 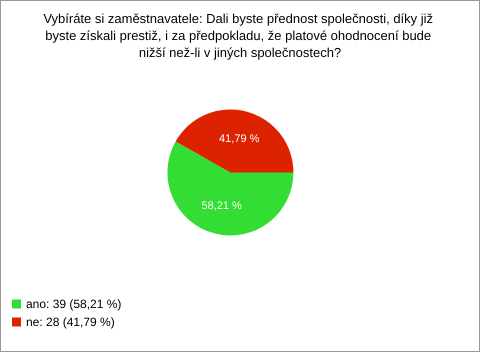 I want to click on legend-label: ne: 28 (41,79 %), so click(x=70, y=322).